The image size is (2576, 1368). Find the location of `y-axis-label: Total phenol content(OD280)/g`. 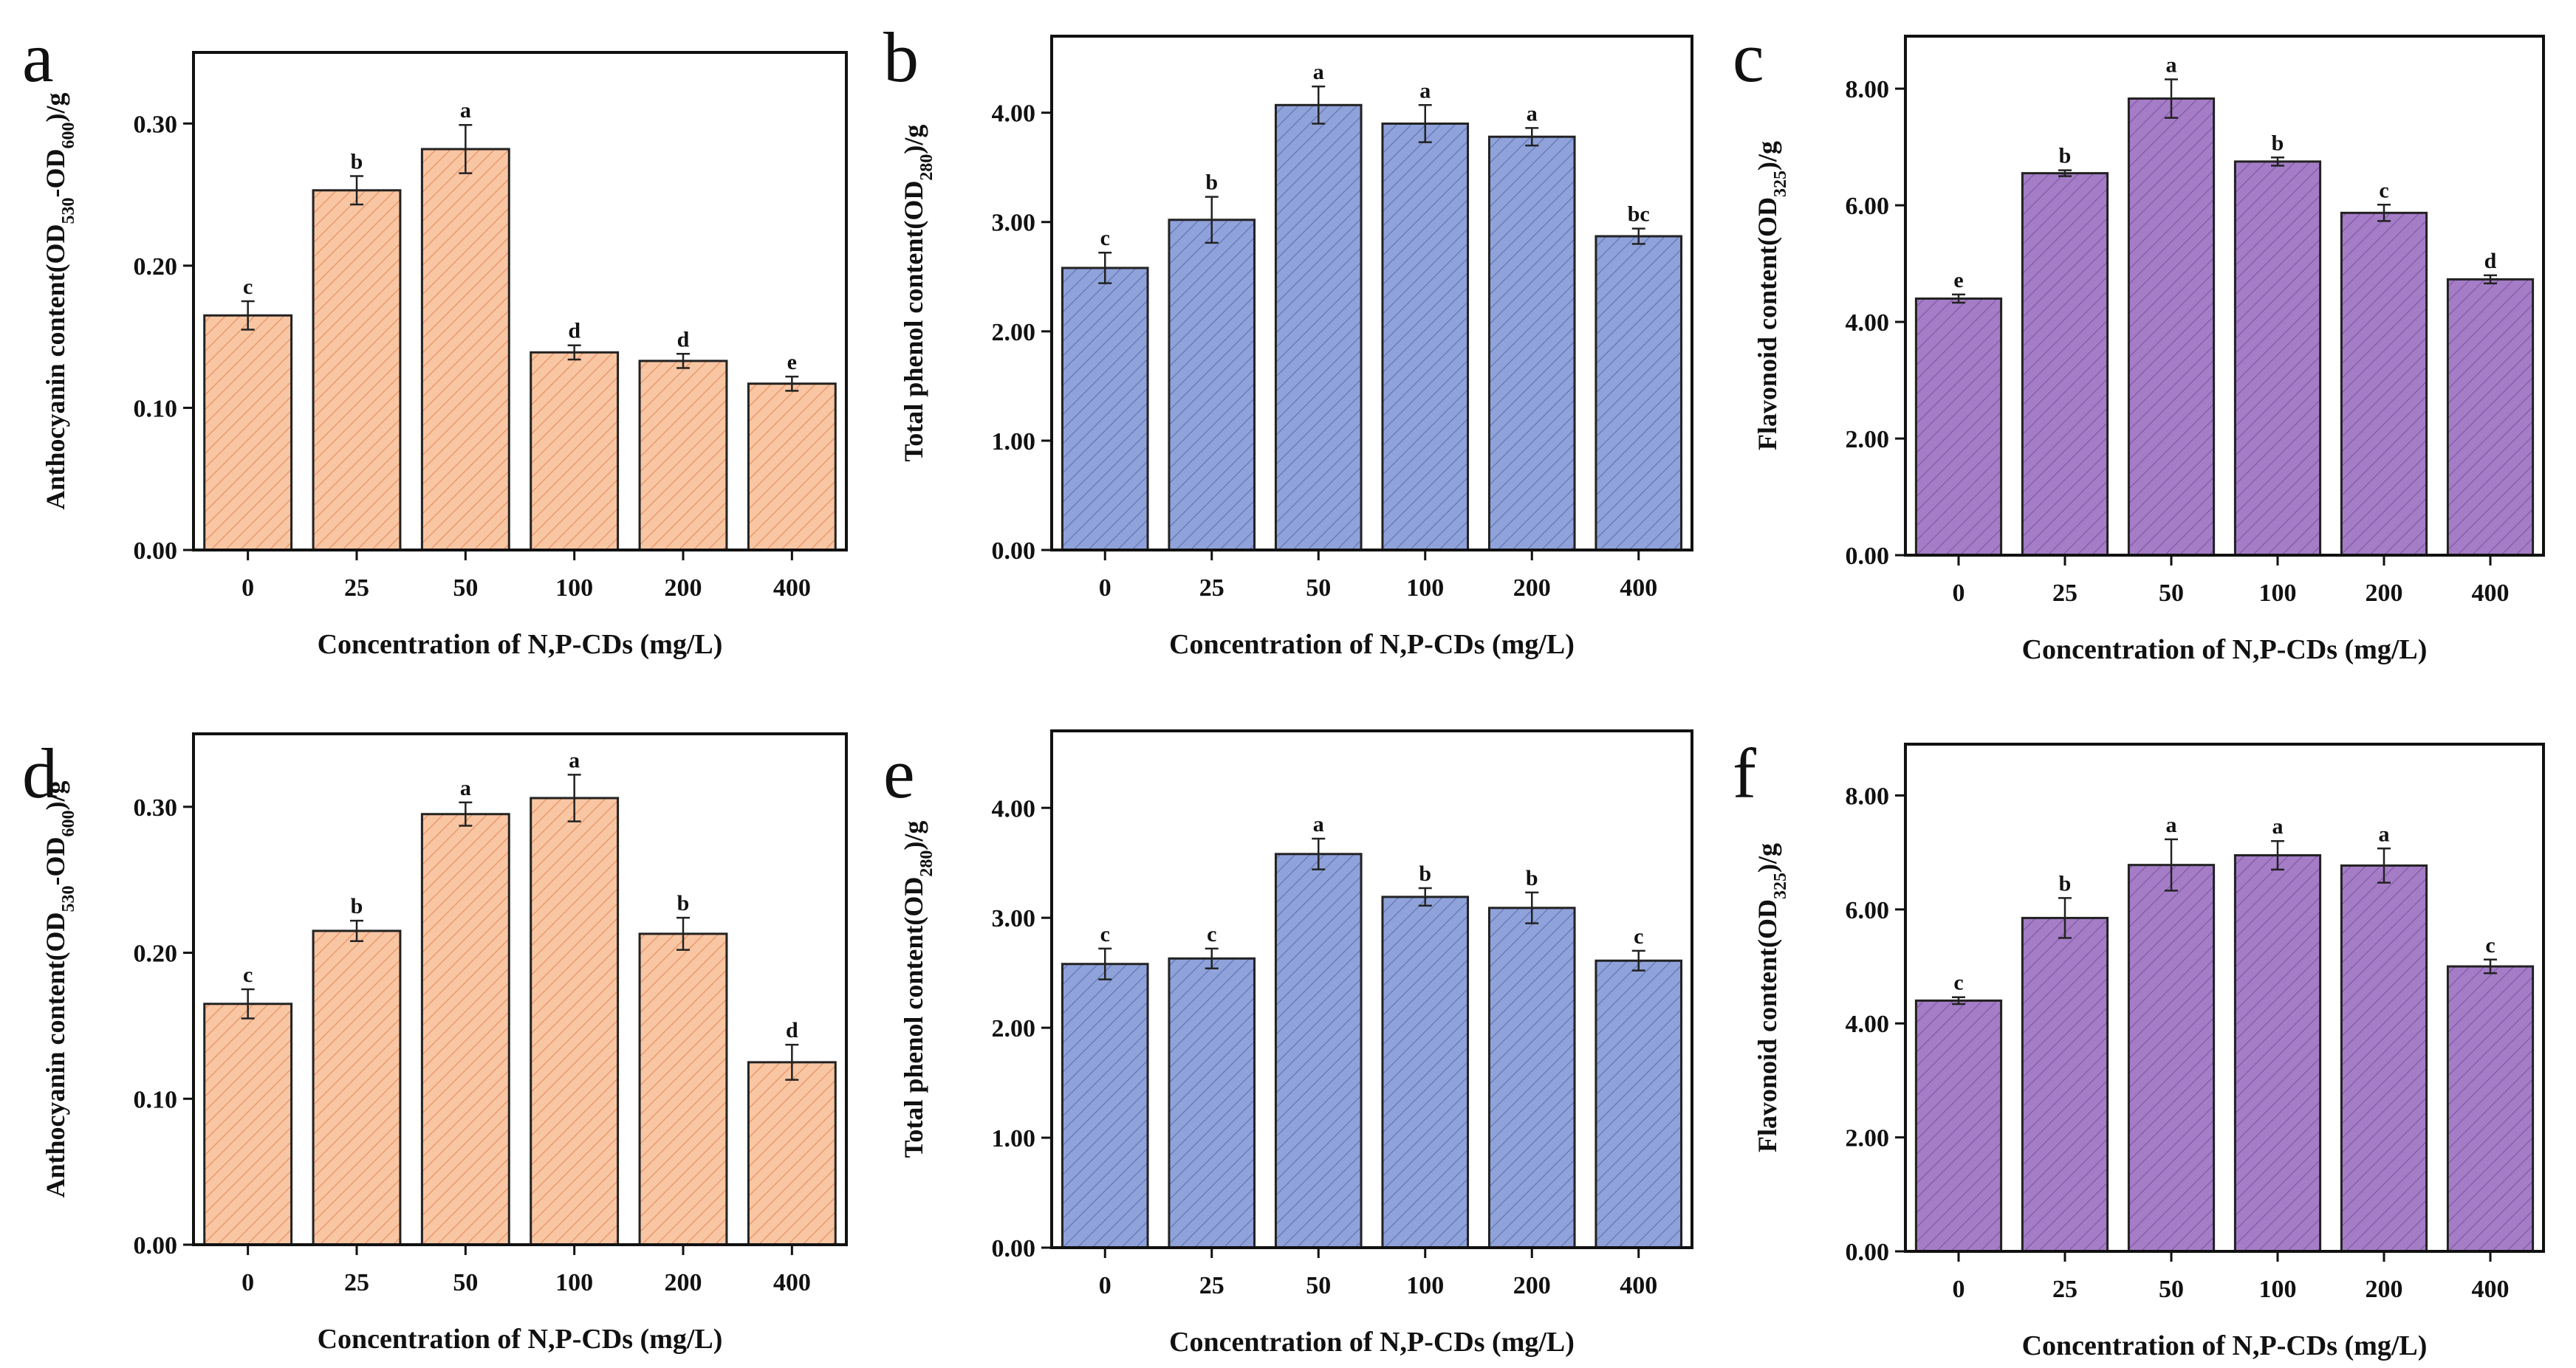

y-axis-label: Total phenol content(OD280)/g is located at coordinates (917, 294).